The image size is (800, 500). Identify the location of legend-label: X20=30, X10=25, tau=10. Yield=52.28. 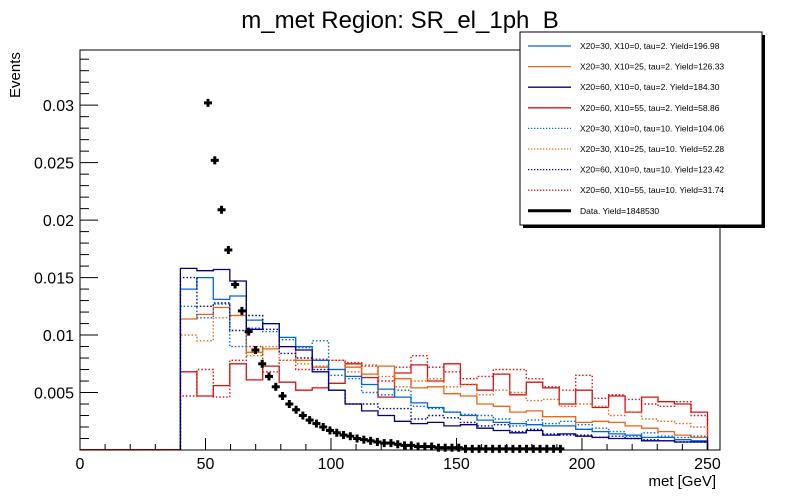
(652, 149).